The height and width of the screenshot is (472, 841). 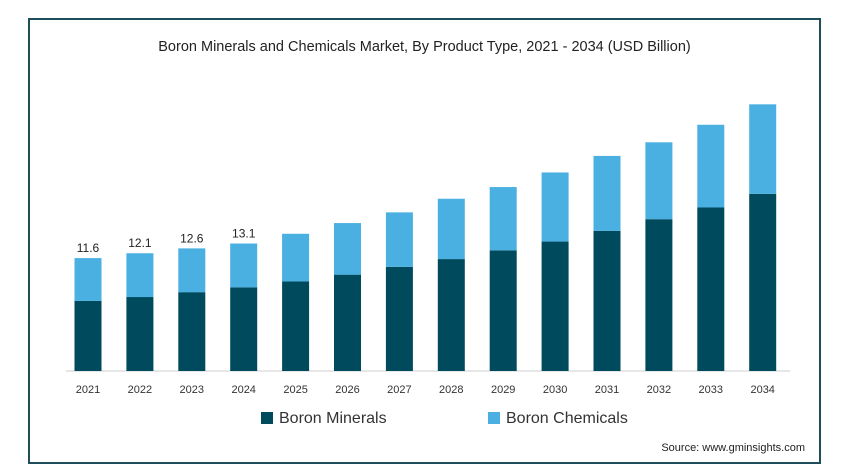 I want to click on bar-minerals-2032, so click(x=659, y=295).